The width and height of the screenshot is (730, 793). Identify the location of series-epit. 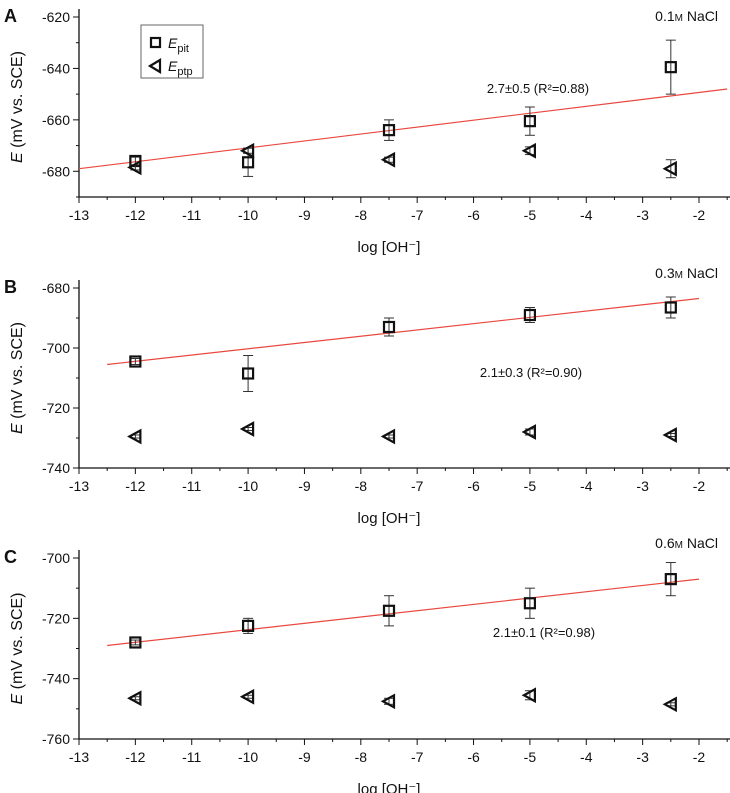
(403, 605).